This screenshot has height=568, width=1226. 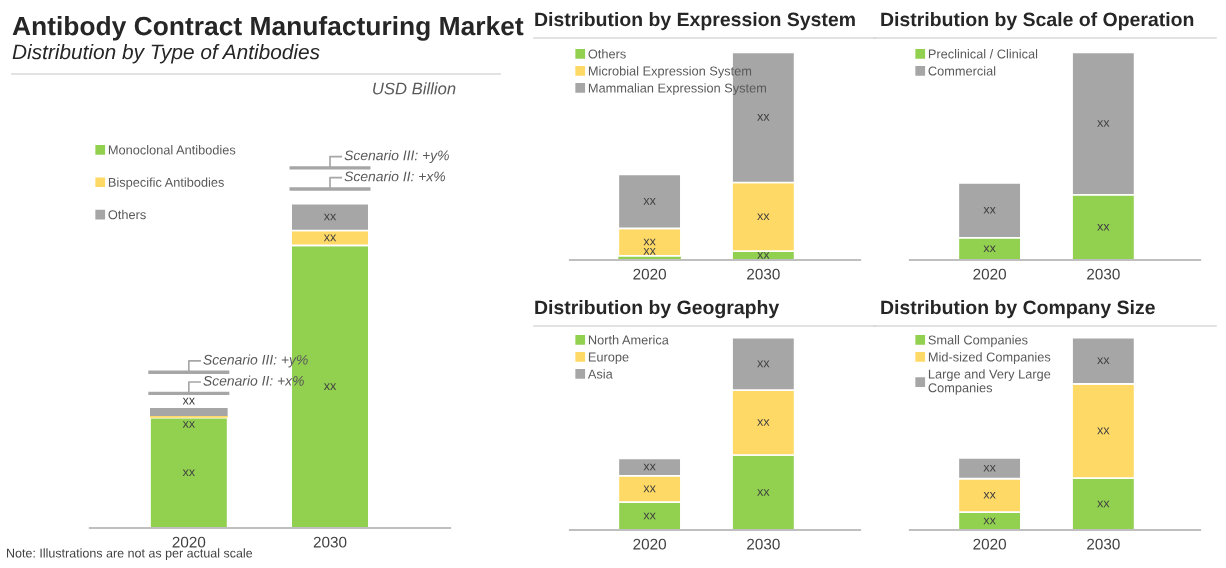 I want to click on chart-subtitle: Distribution by Type of Antibodies, so click(x=166, y=54).